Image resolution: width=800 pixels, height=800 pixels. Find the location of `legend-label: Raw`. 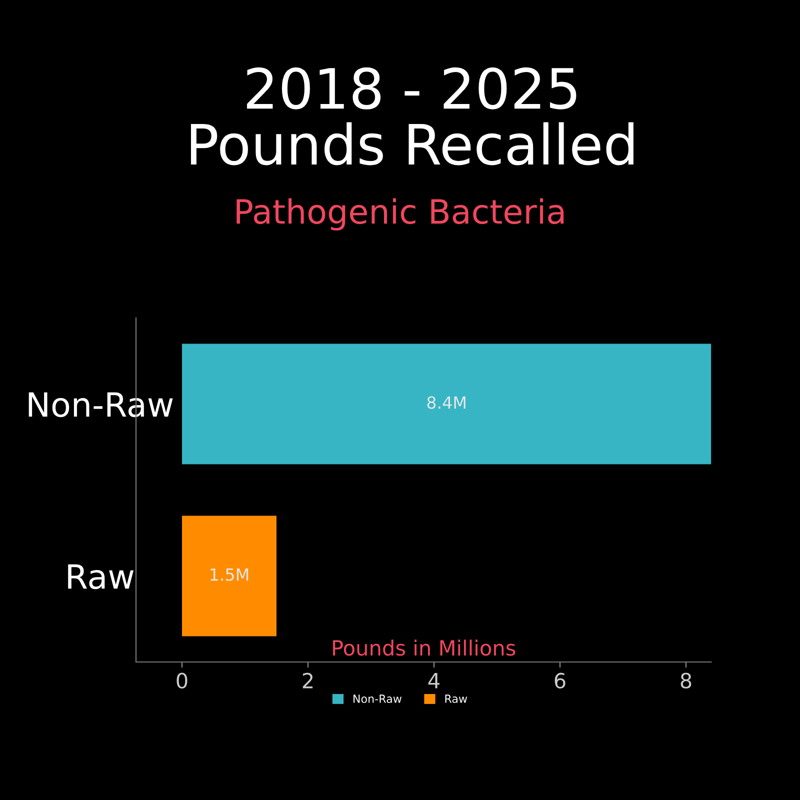

legend-label: Raw is located at coordinates (456, 698).